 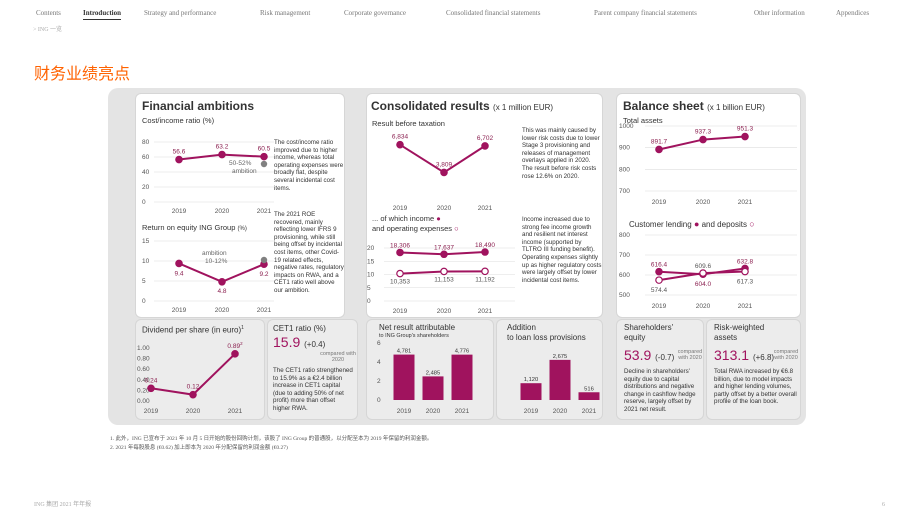 What do you see at coordinates (299, 328) in the screenshot?
I see `cet1-label: CET1 ratio (%)` at bounding box center [299, 328].